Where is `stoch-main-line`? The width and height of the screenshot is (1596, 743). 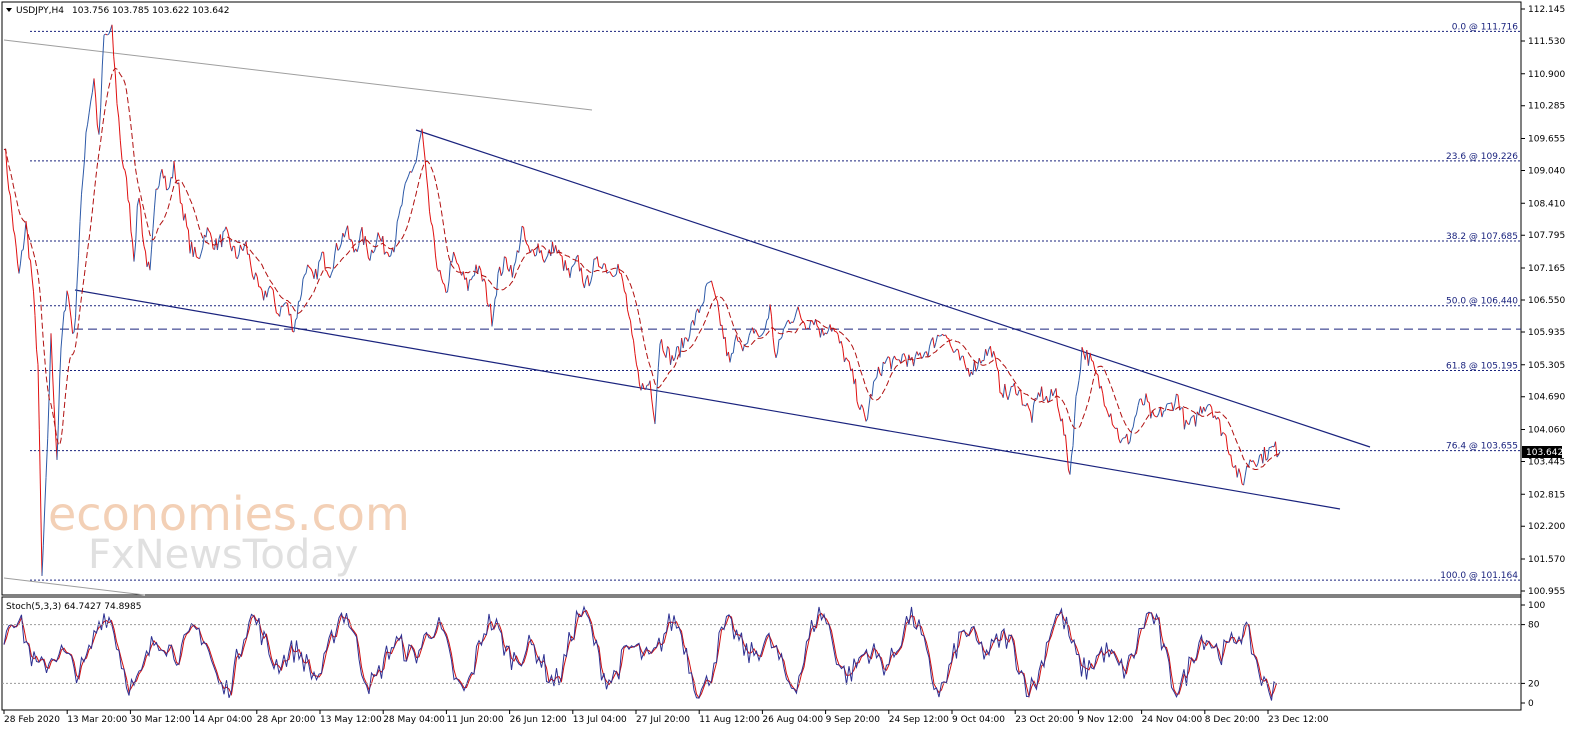
stoch-main-line is located at coordinates (640, 653).